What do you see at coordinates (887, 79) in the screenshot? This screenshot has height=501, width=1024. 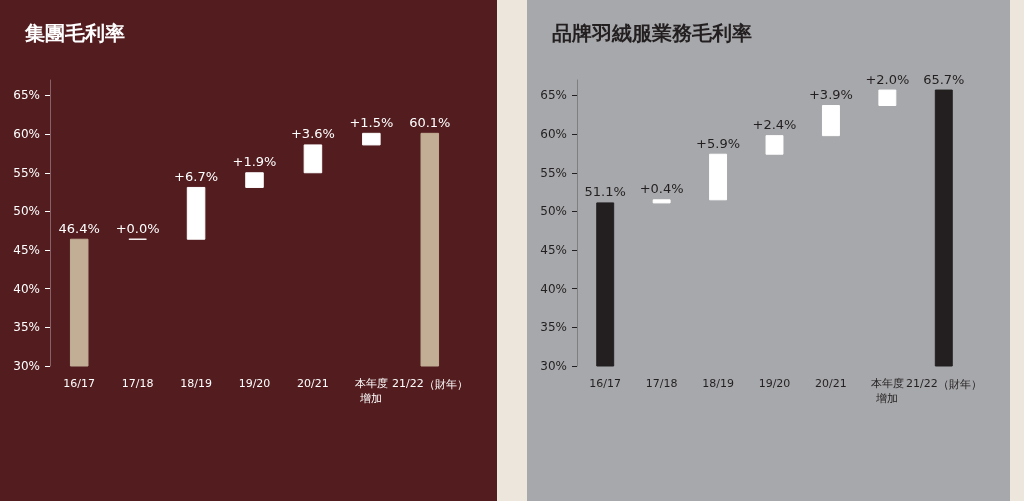 I see `data-label: +2.0%` at bounding box center [887, 79].